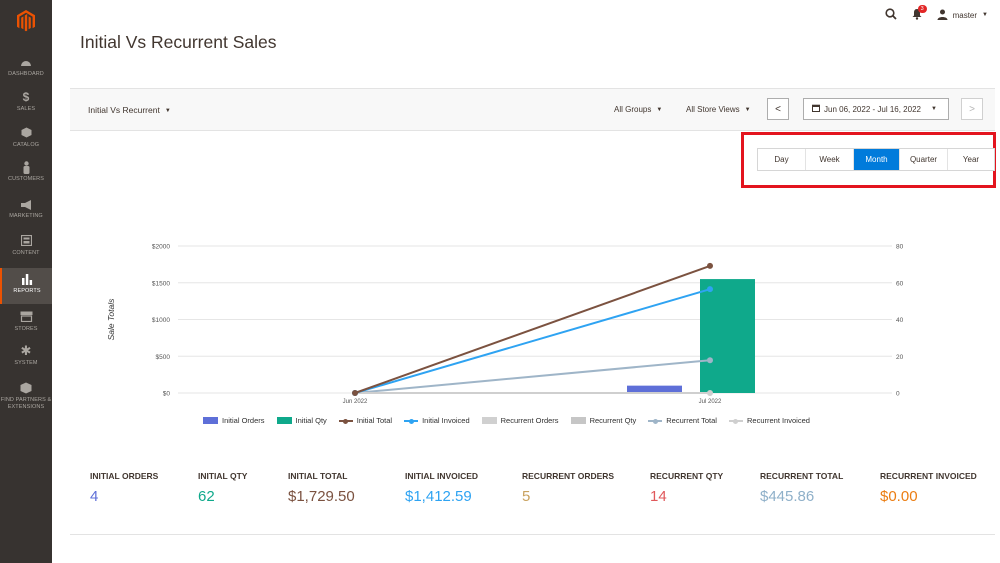 This screenshot has width=1000, height=563. I want to click on legend-item-initial-total: Initial Total, so click(365, 420).